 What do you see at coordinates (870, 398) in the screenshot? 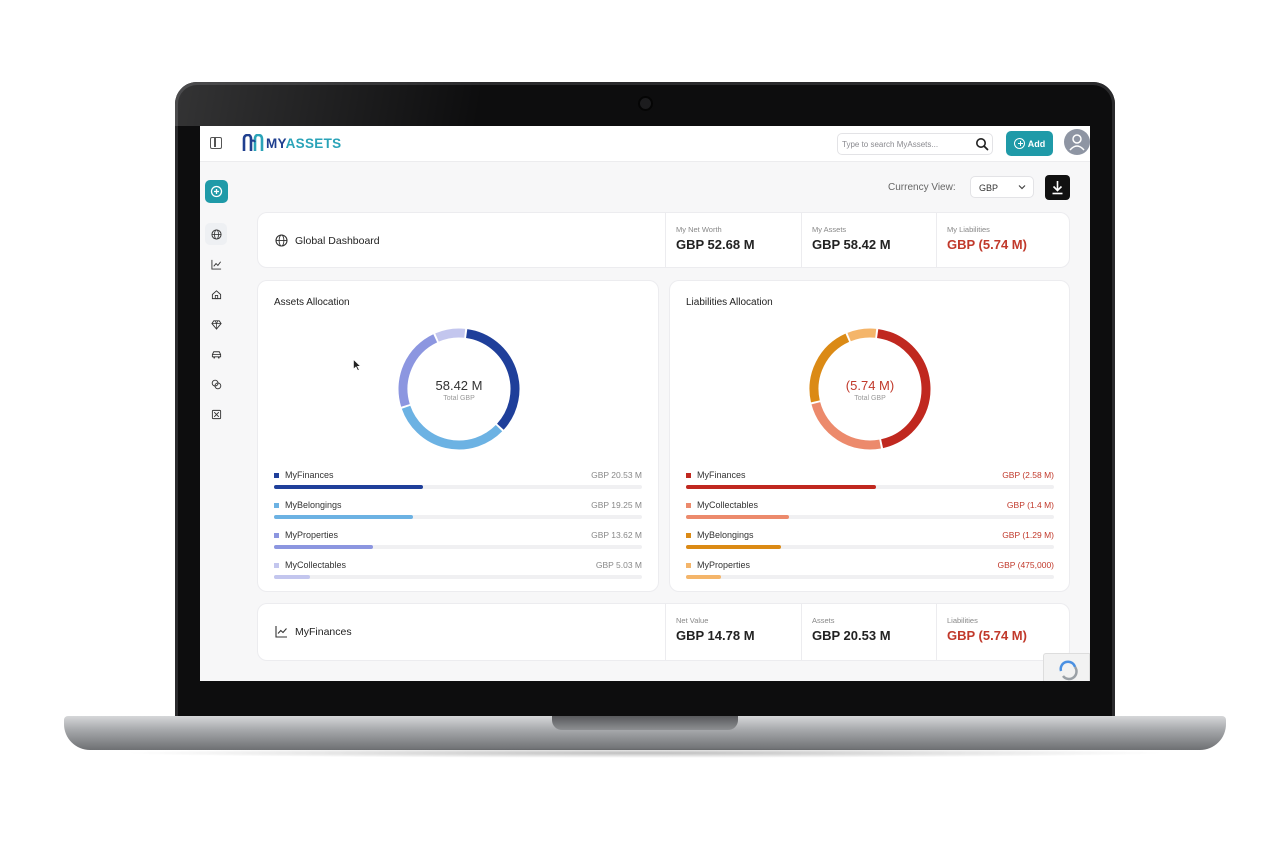
I see `liabilities-total-label: Total GBP` at bounding box center [870, 398].